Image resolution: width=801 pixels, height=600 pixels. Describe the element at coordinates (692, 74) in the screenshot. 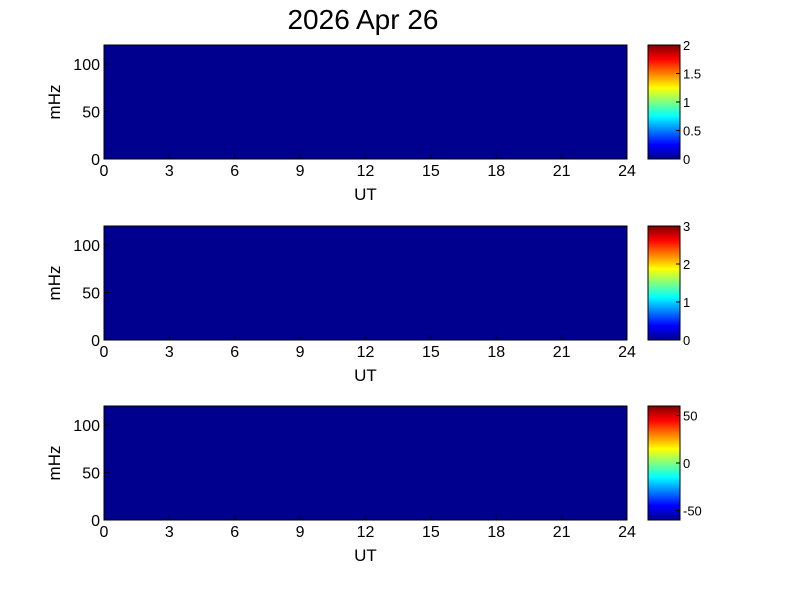

I see `colorbar-tick-label: 1.5` at that location.